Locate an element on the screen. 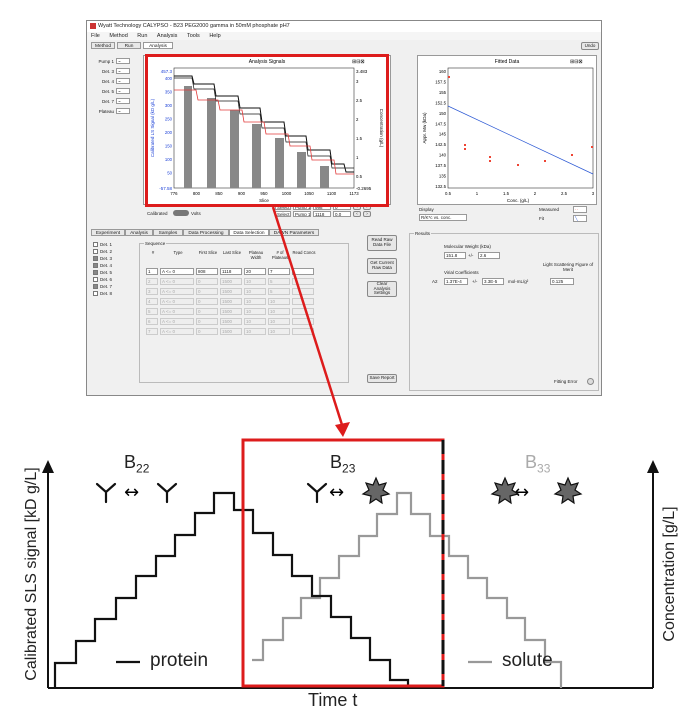  menu-help: Help is located at coordinates (215, 36).